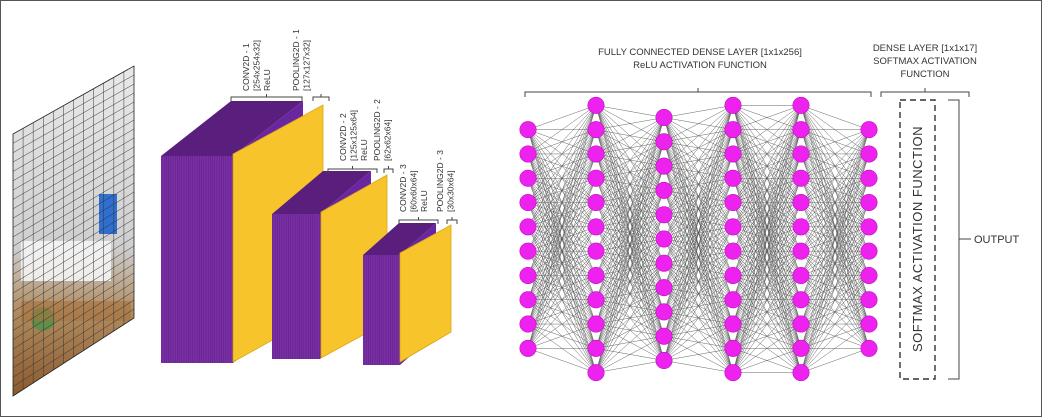  Describe the element at coordinates (257, 65) in the screenshot. I see `conv-label-line: [254x254x32]` at that location.